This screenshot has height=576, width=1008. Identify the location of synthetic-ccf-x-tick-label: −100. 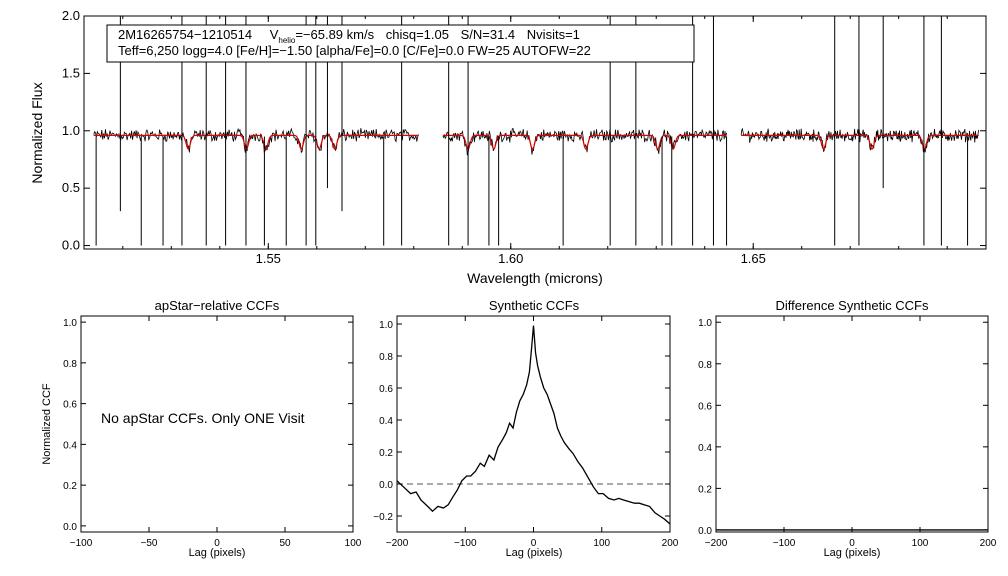
(465, 543).